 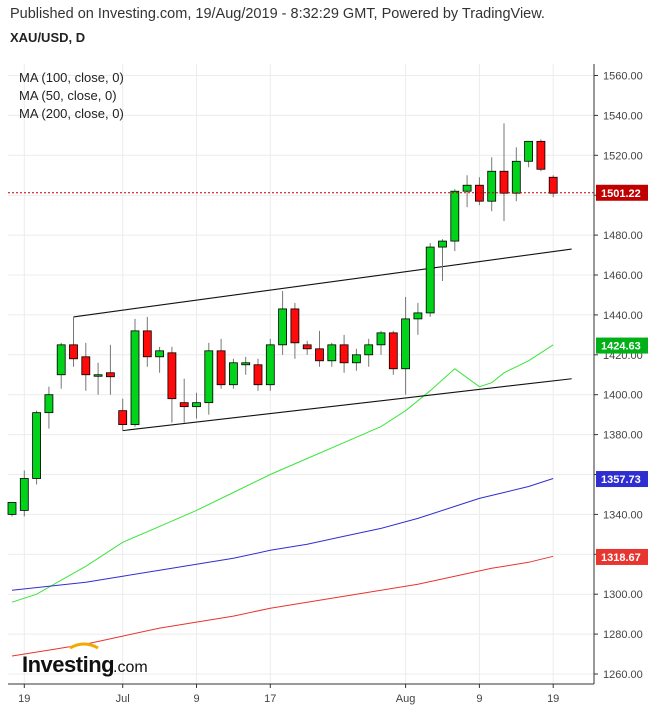 I want to click on price-tags: 1501.22 1424.63 1357.73 1318.67, so click(x=622, y=374).